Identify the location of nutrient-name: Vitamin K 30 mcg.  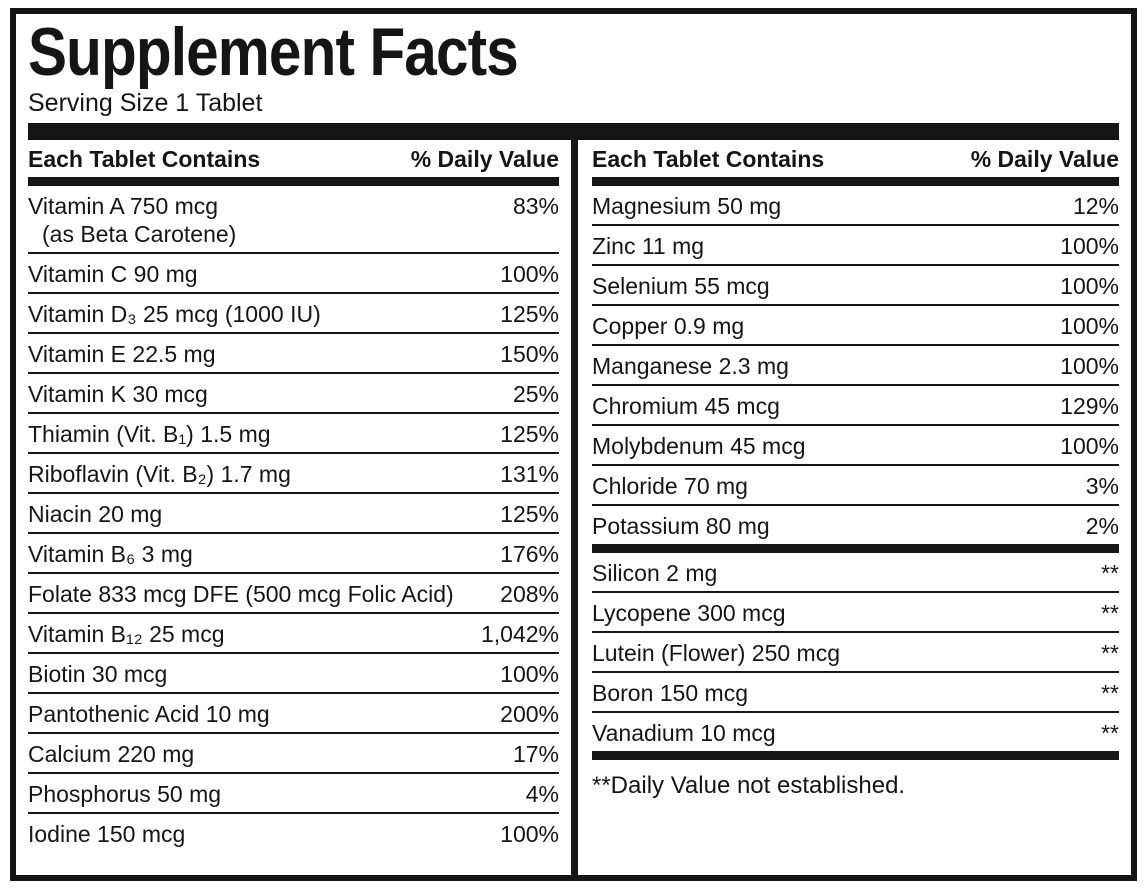
(118, 394).